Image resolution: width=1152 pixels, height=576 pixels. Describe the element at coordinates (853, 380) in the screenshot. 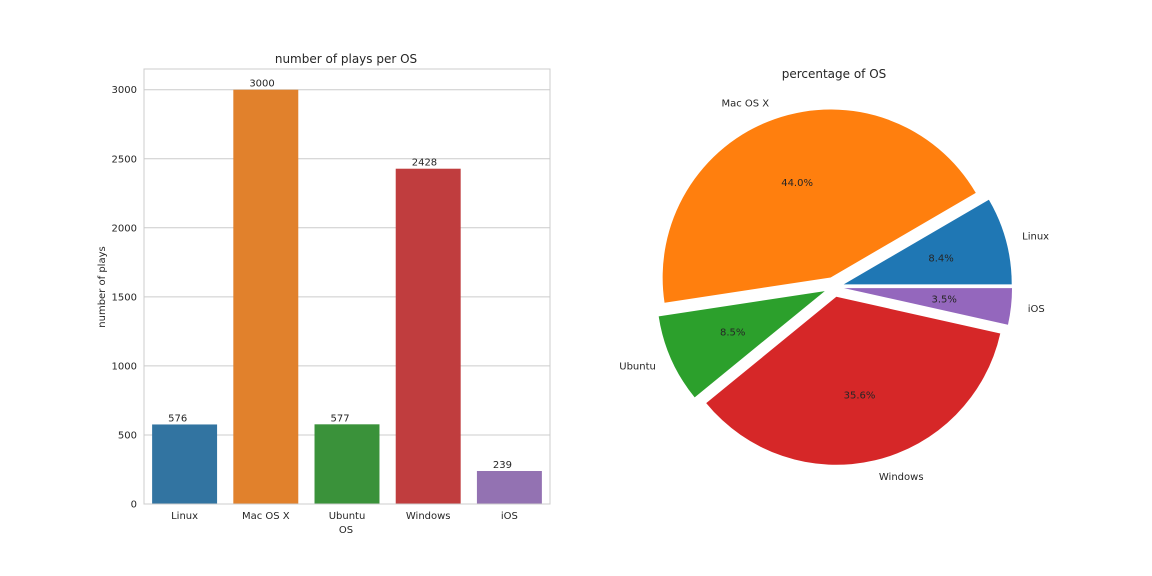

I see `pie-wedge-windows` at that location.